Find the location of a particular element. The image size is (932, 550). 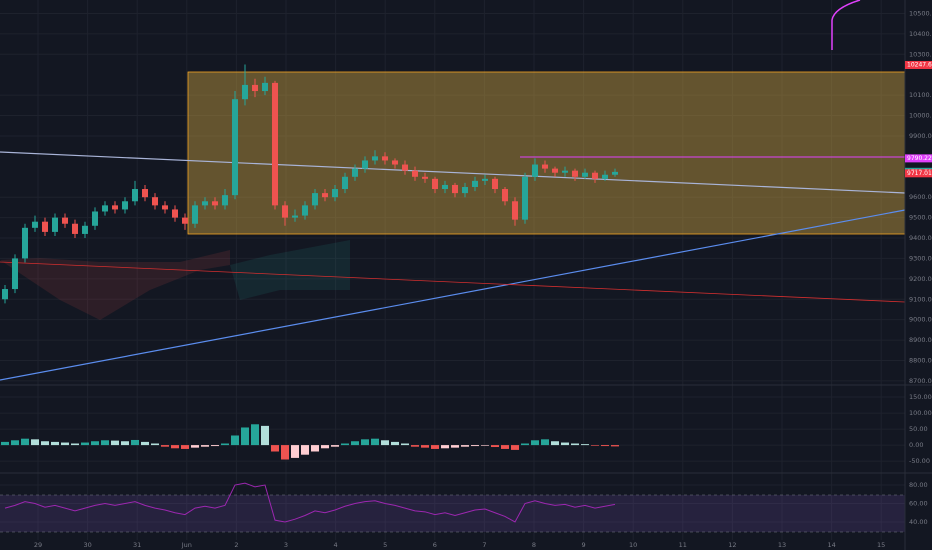

y-tick-label: 9400.00 is located at coordinates (920, 238).